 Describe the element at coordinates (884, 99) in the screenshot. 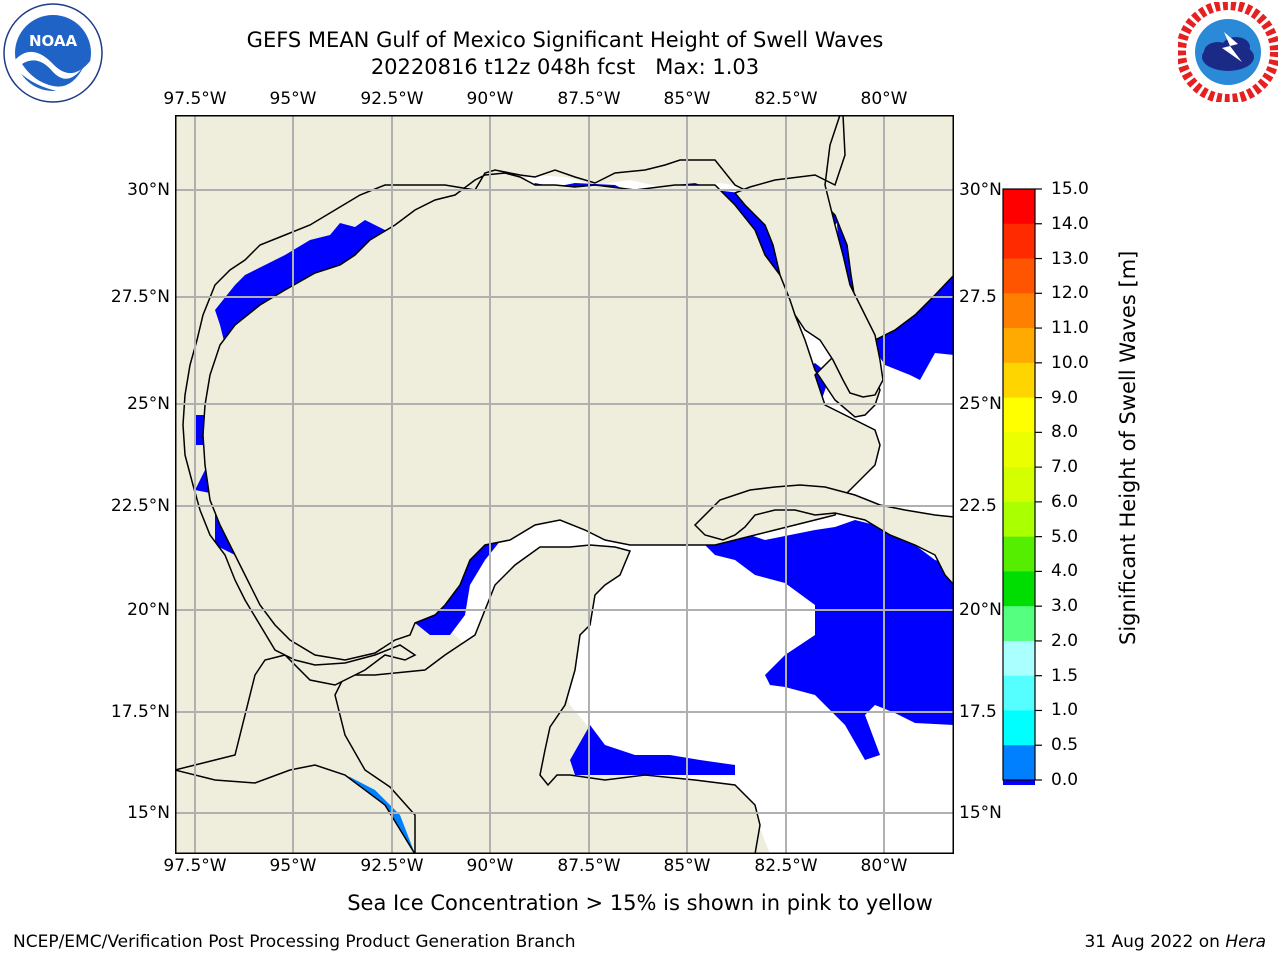

I see `lon-tick-top: 80°W` at that location.